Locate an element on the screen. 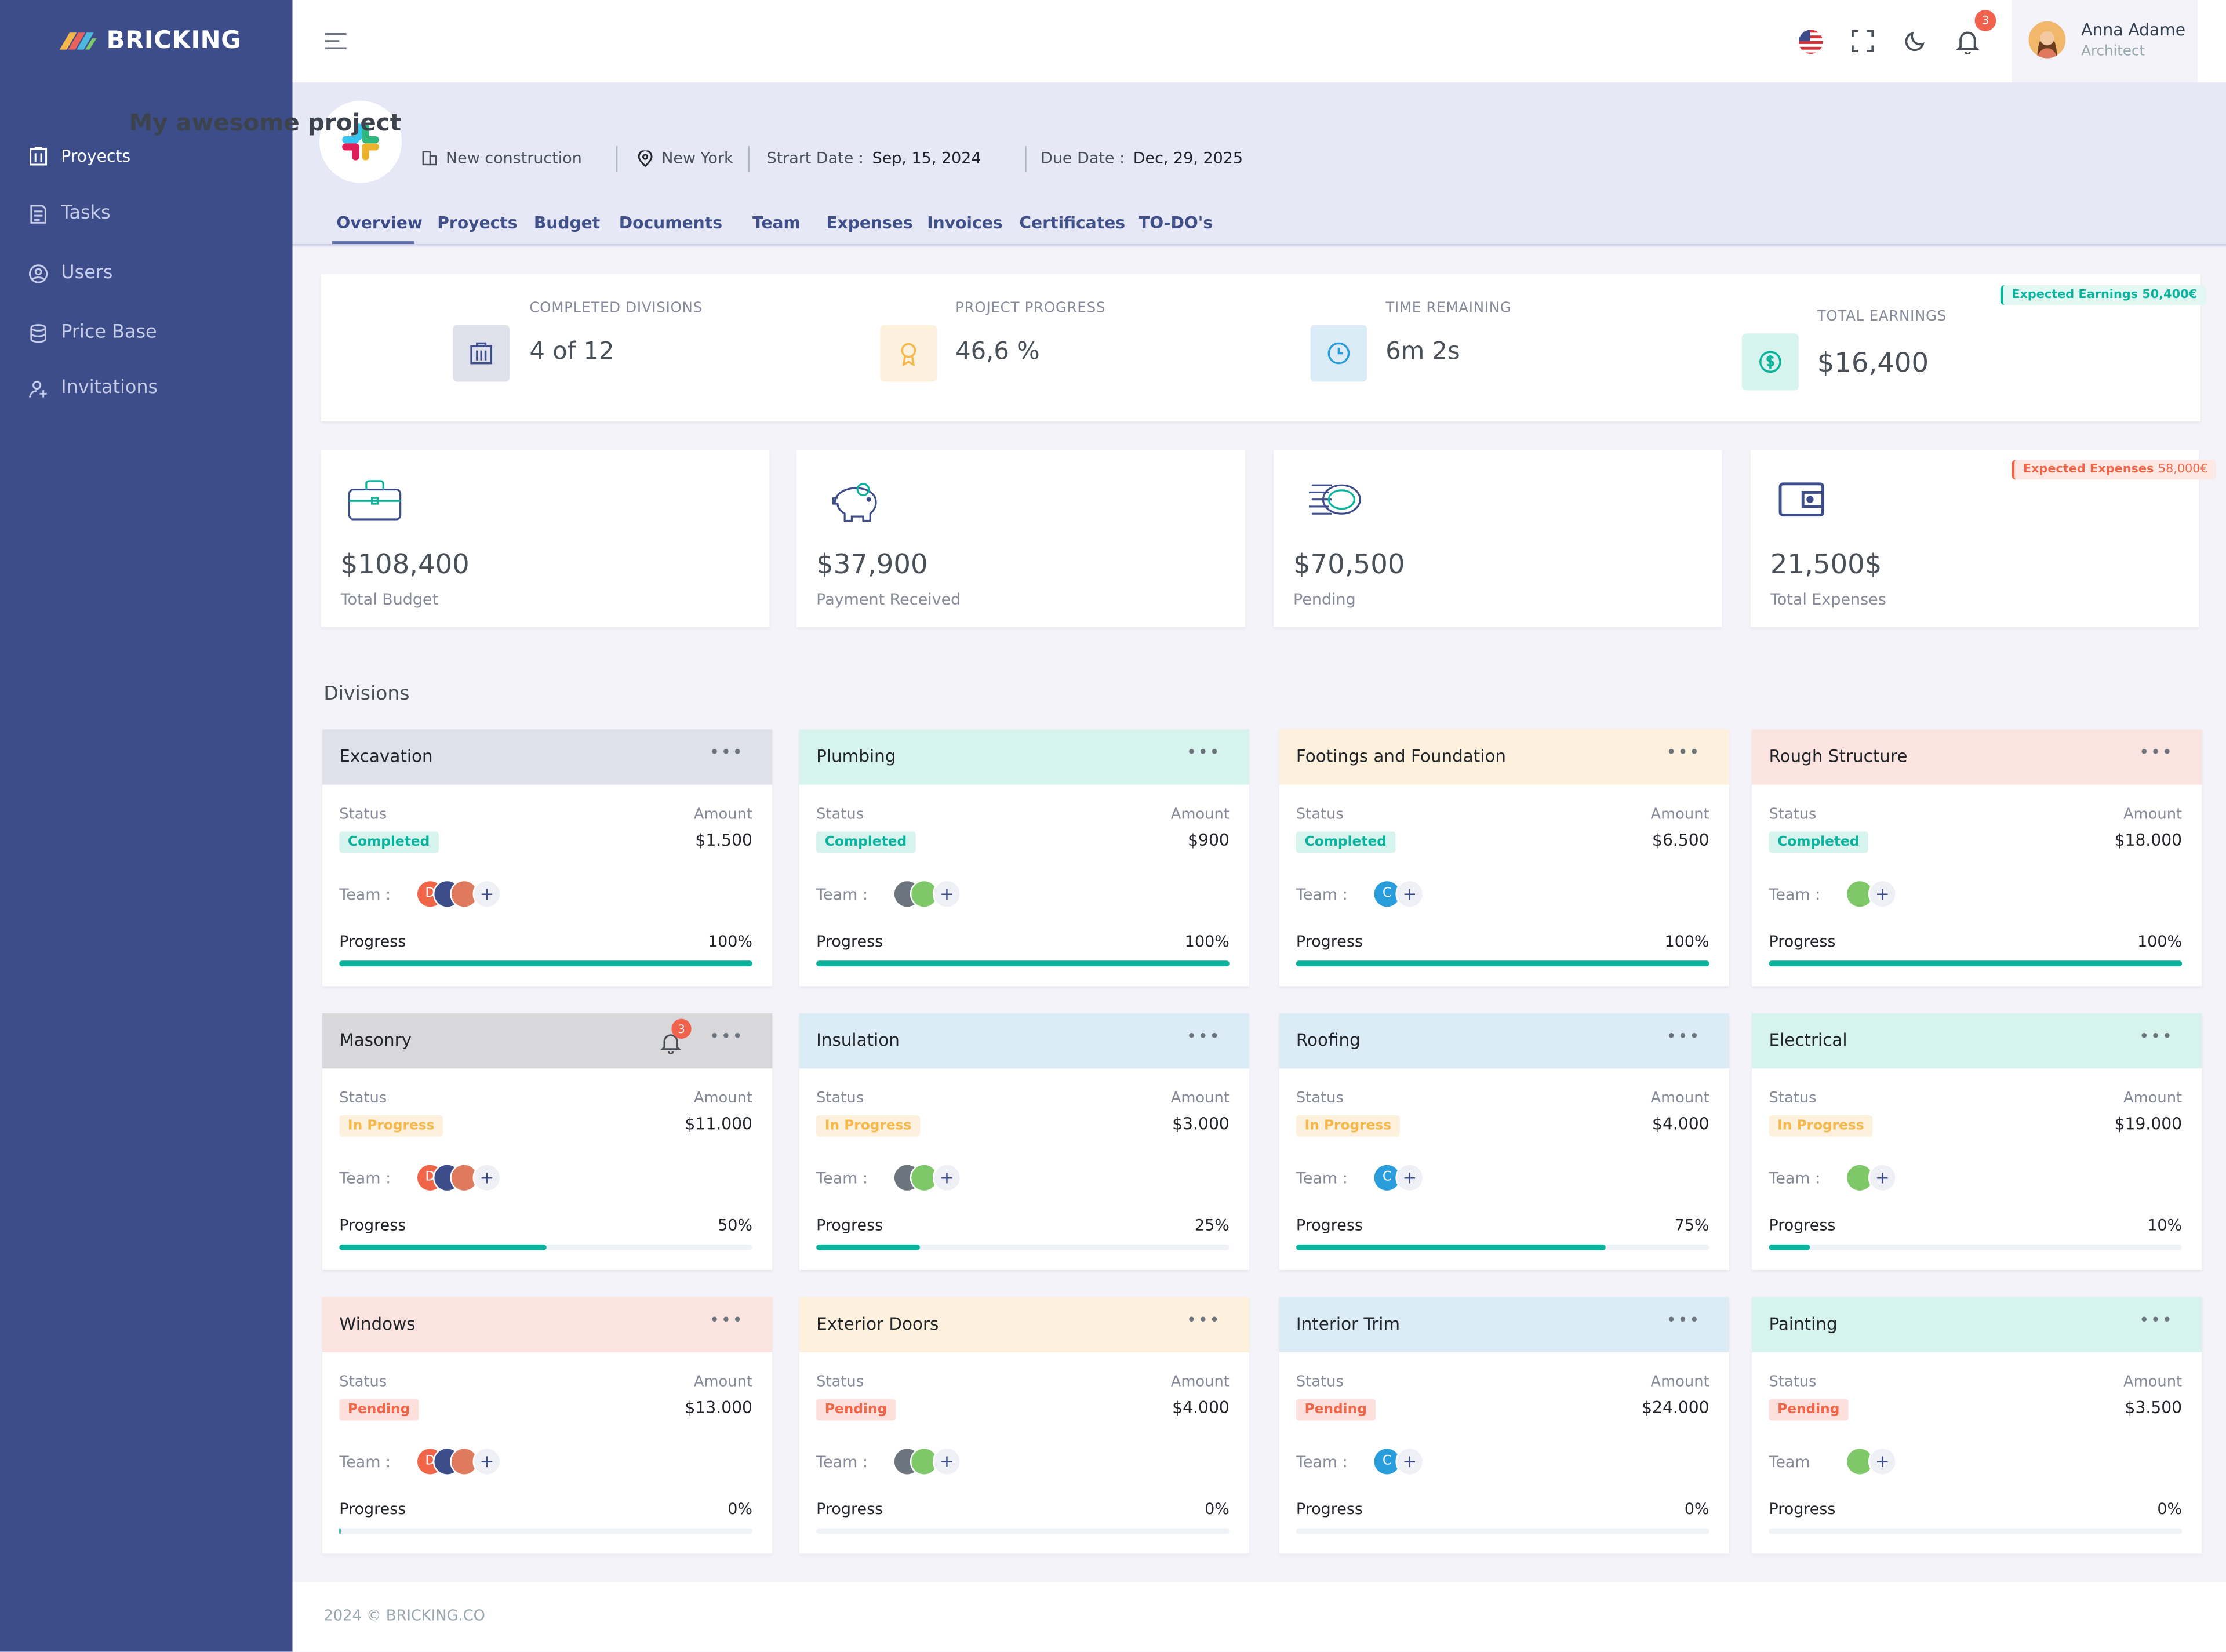  division-card-header: Masonry 3 ••• is located at coordinates (547, 1041).